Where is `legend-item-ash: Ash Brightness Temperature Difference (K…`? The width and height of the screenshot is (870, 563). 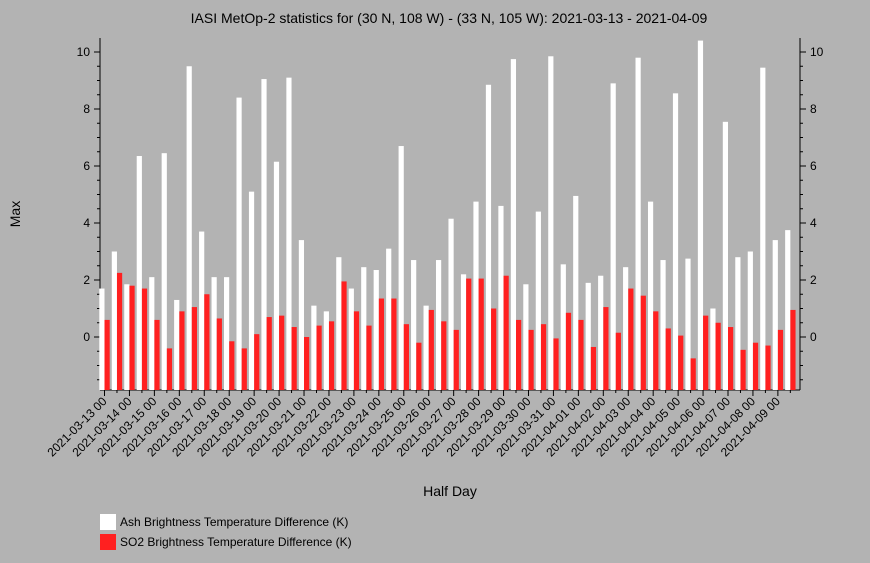
legend-item-ash: Ash Brightness Temperature Difference (K… is located at coordinates (226, 522).